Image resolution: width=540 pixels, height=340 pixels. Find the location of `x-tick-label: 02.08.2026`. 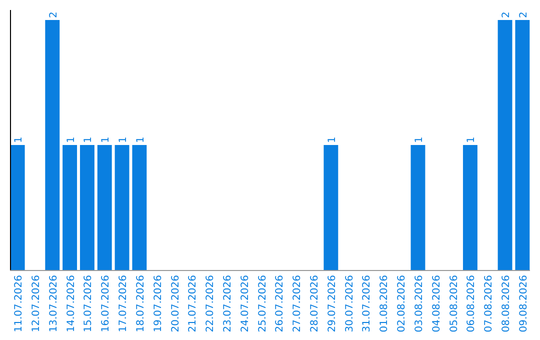

x-tick-label: 02.08.2026 is located at coordinates (402, 303).